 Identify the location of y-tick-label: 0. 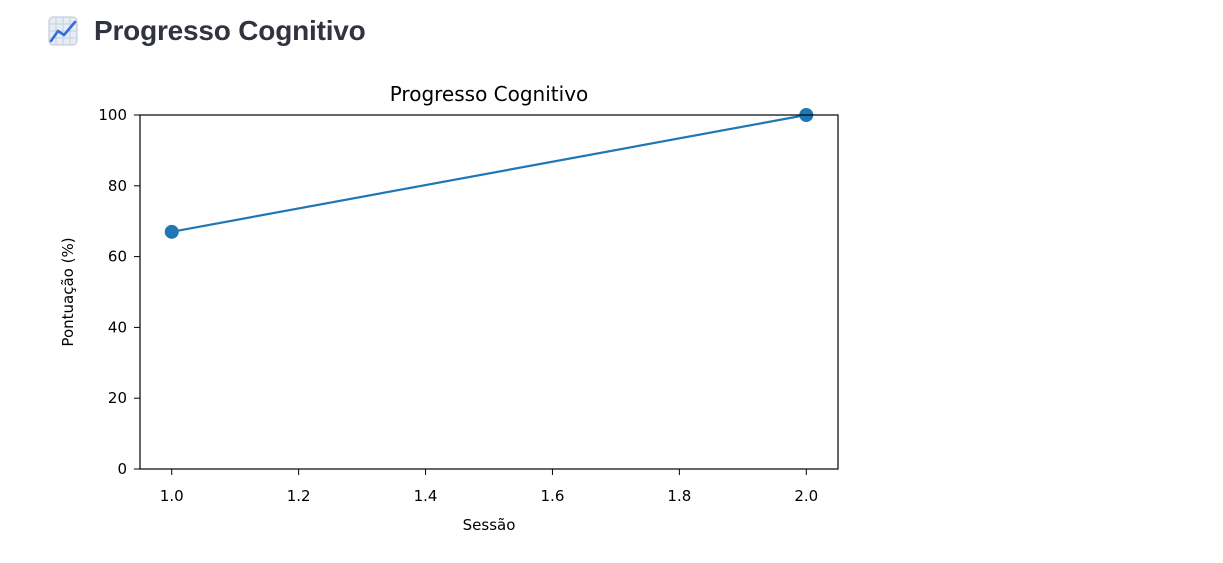
(122, 469).